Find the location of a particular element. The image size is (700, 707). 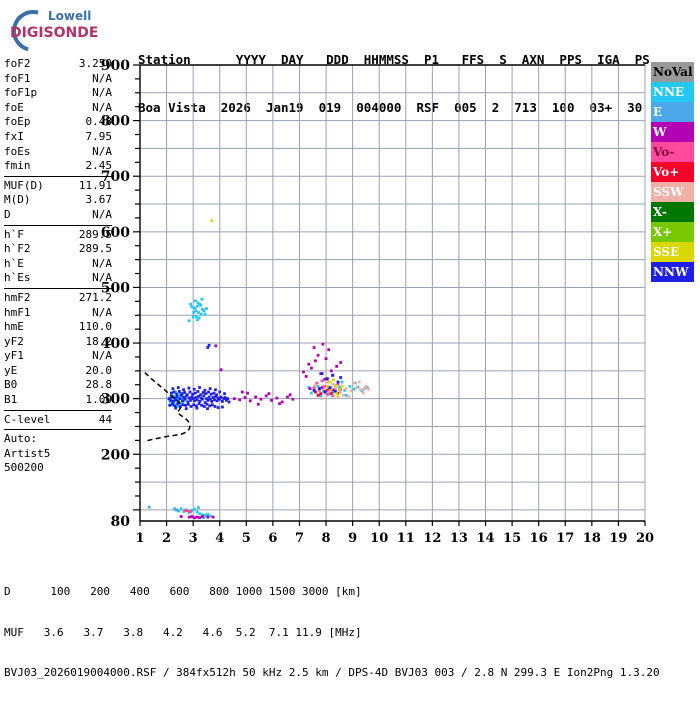

param-key: D is located at coordinates (7, 214).